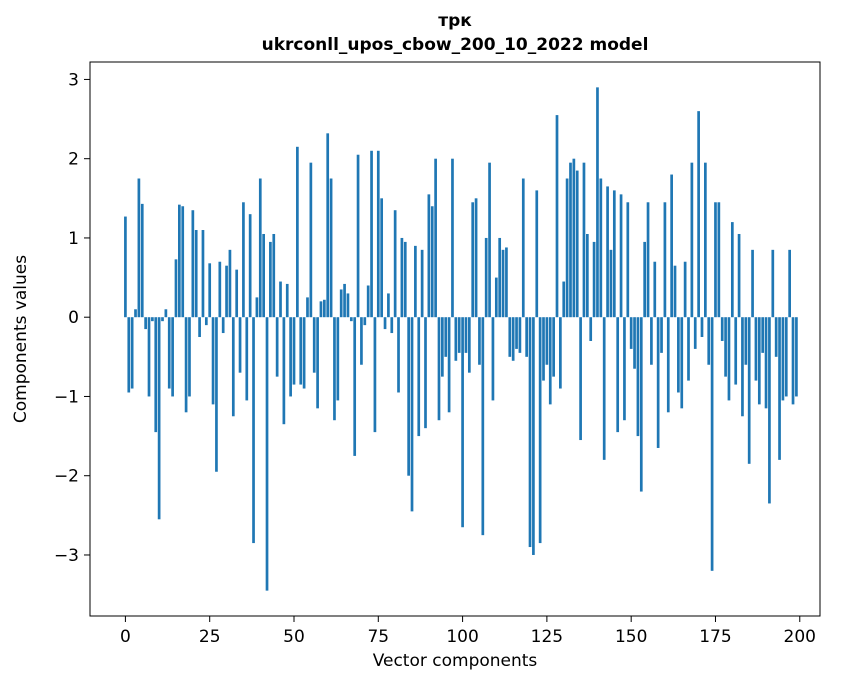 The width and height of the screenshot is (847, 696). Describe the element at coordinates (66, 477) in the screenshot. I see `y-tick-label: −2` at that location.